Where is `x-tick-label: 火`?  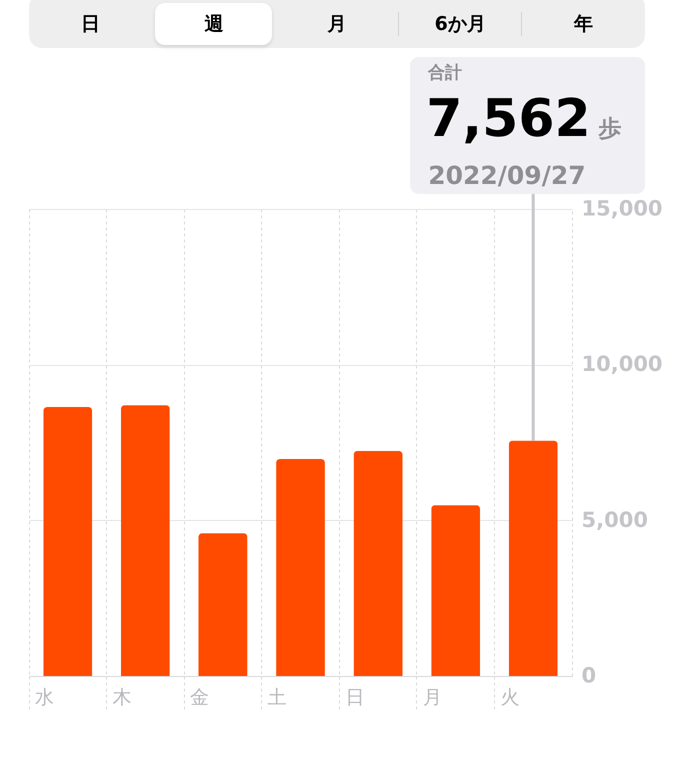
x-tick-label: 火 is located at coordinates (510, 697).